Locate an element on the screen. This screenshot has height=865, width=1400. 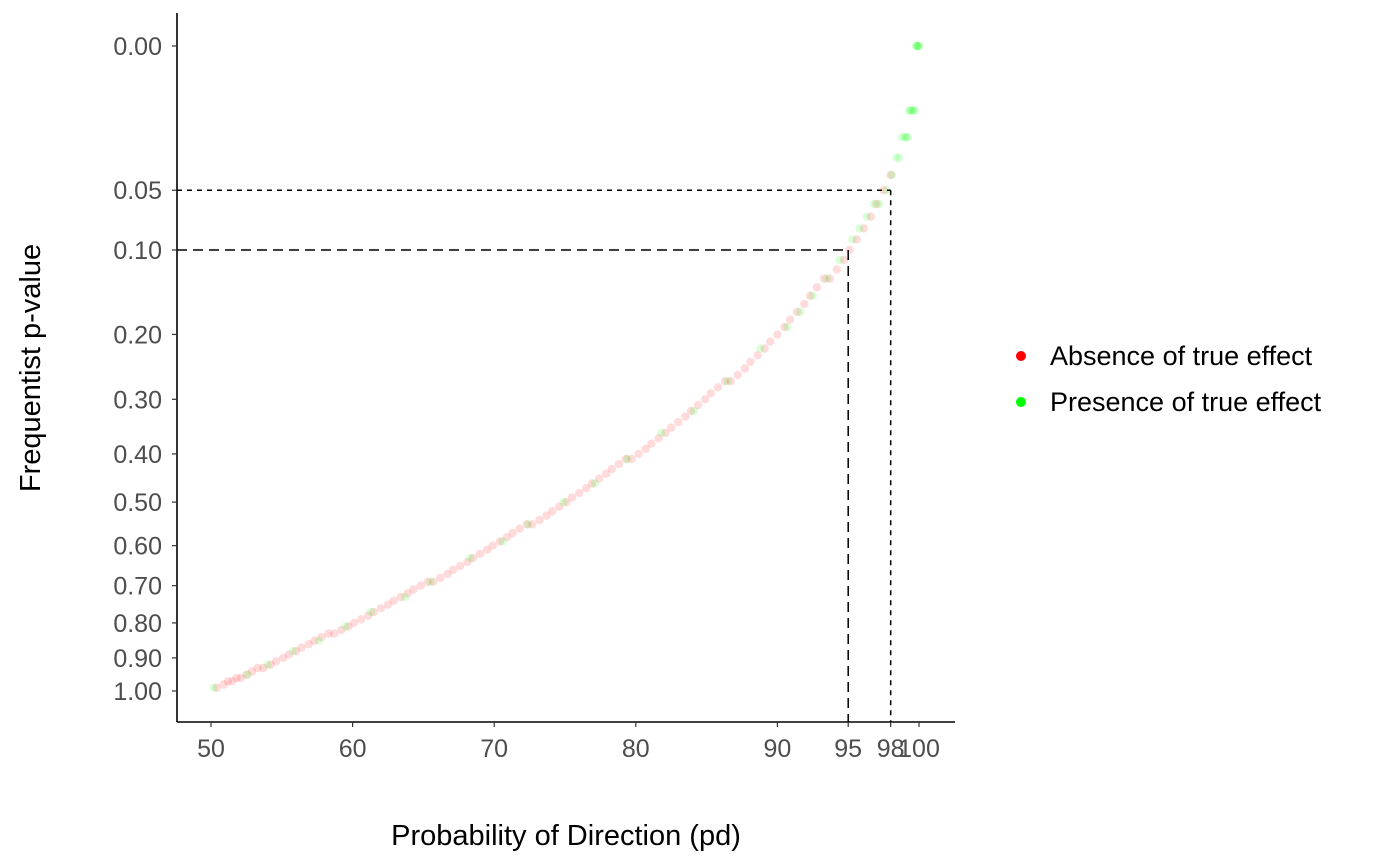
y-tick-label: 1.00 is located at coordinates (137, 692).